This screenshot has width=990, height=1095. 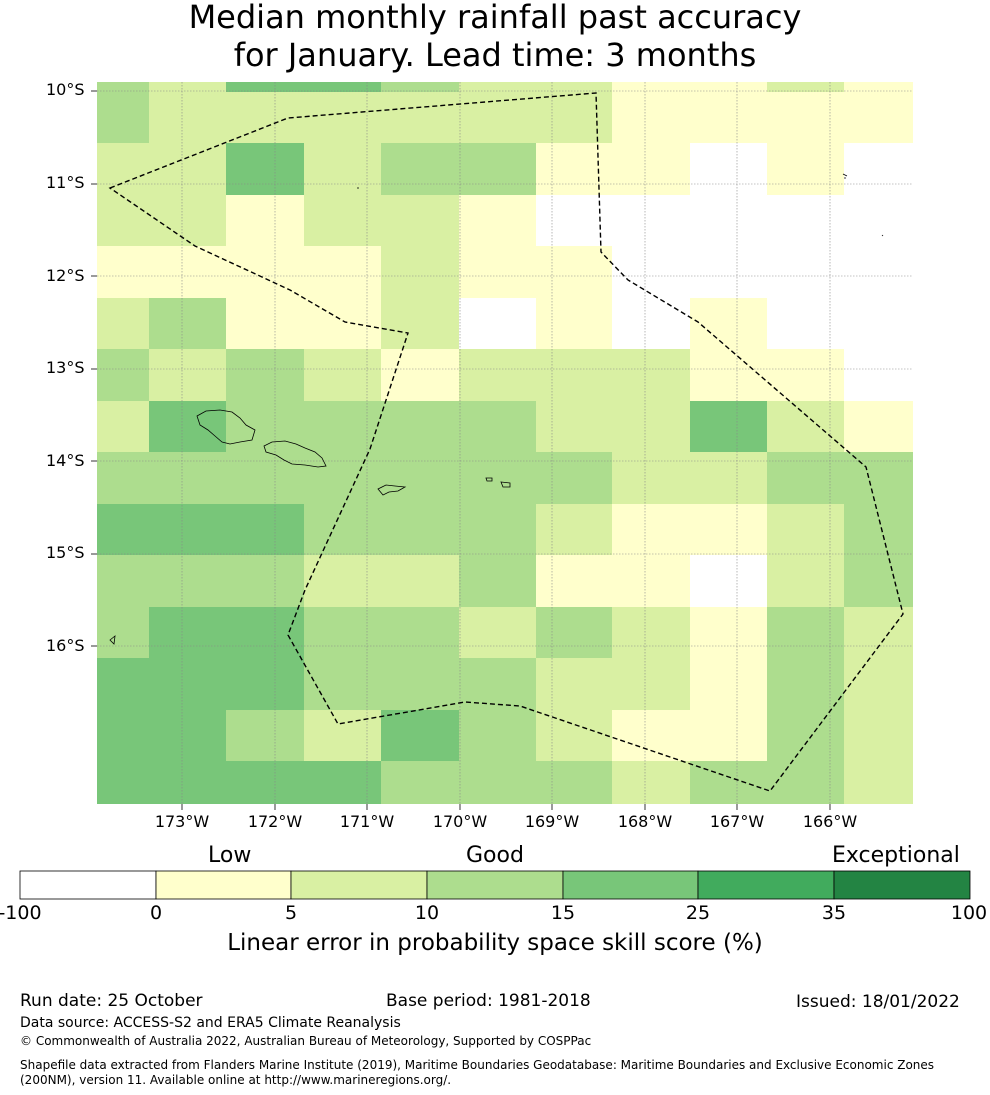 I want to click on colorbar, so click(x=495, y=885).